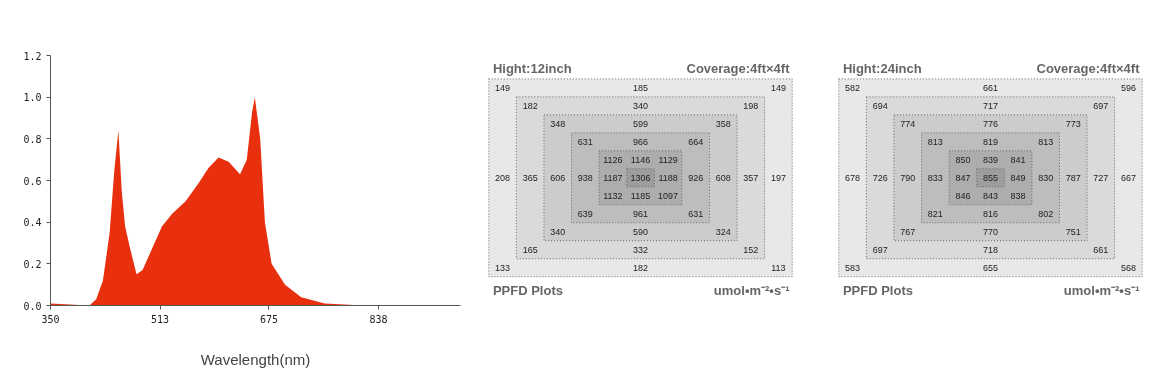 The image size is (1150, 377). What do you see at coordinates (532, 69) in the screenshot?
I see `text: Hight:12inch` at bounding box center [532, 69].